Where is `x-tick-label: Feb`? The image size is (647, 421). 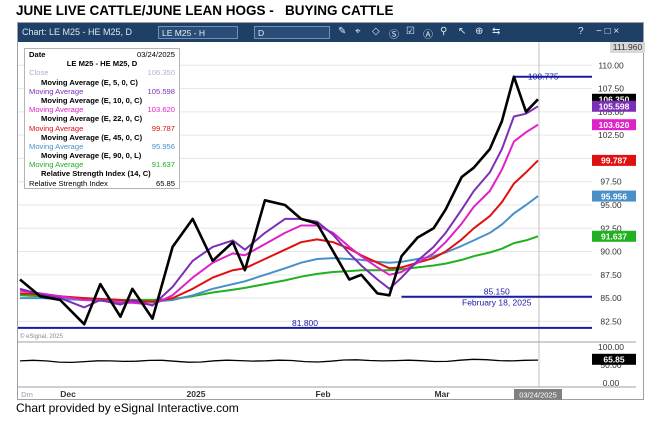
x-tick-label: Feb is located at coordinates (322, 394).